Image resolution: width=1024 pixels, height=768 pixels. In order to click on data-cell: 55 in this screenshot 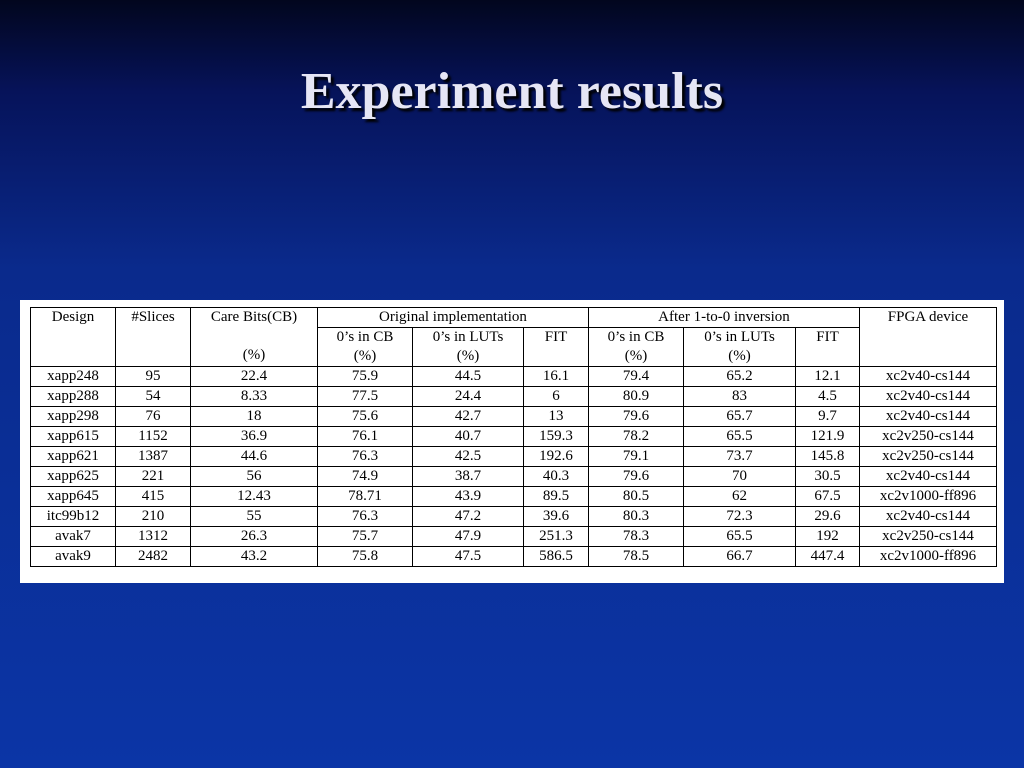, I will do `click(254, 516)`.